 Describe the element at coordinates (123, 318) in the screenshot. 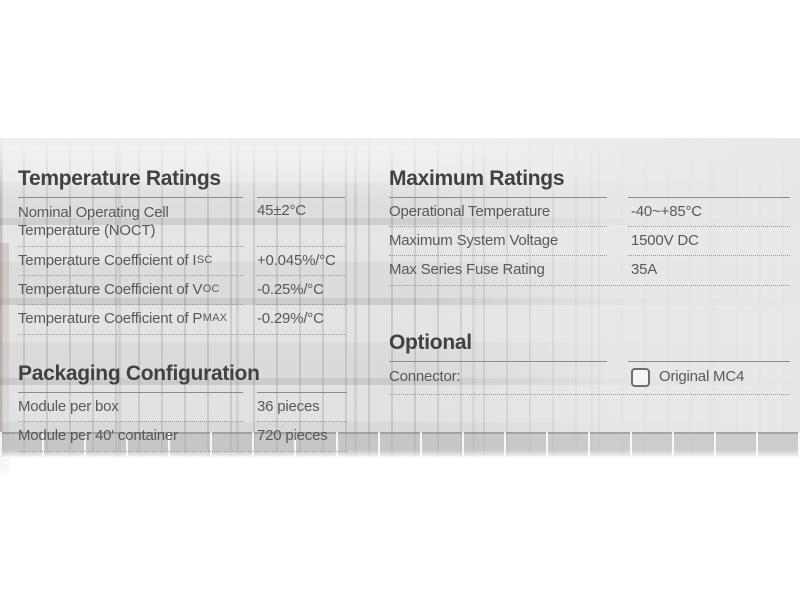

I see `spec-label: Temperature Coefficient of P MAX` at that location.